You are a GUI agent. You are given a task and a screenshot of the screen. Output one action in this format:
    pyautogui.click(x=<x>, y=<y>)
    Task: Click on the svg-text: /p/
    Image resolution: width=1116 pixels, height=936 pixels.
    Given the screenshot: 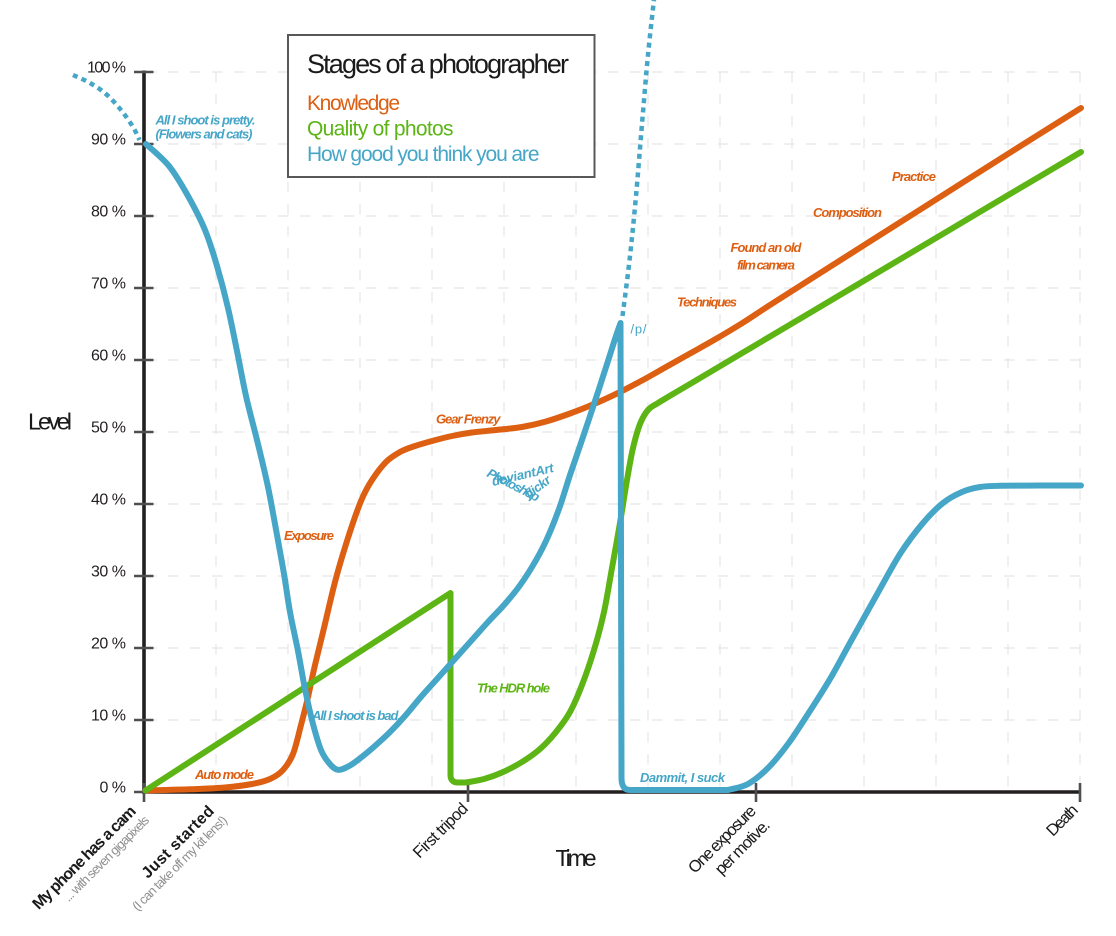 What is the action you would take?
    pyautogui.click(x=639, y=329)
    